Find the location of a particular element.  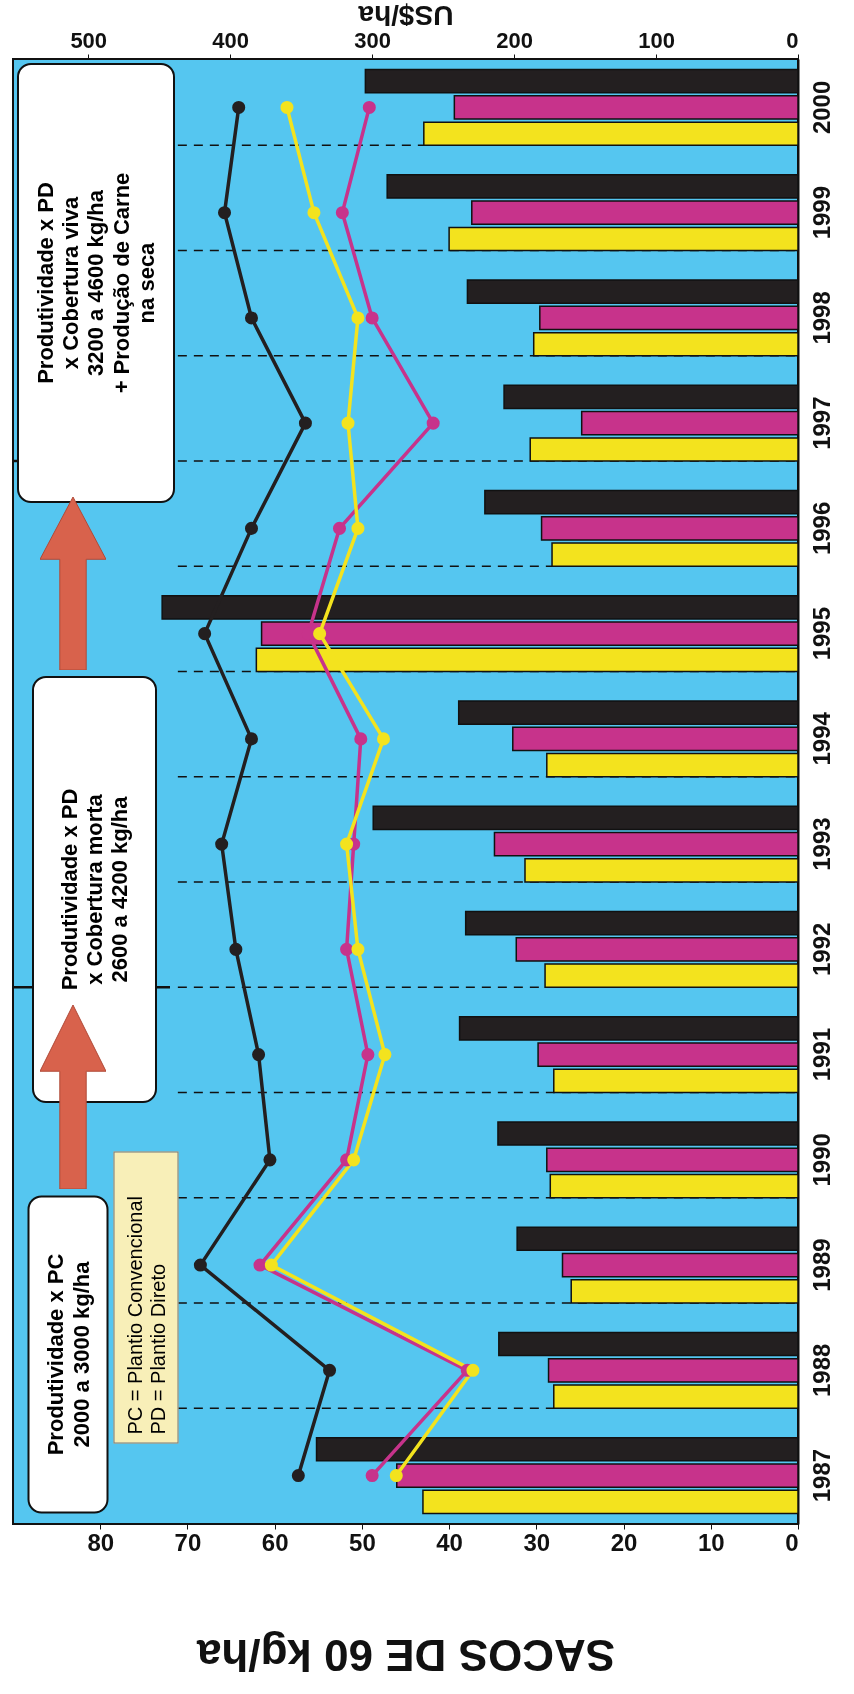

callout-box: Produtividade x PC 2000 a 3000 kg/ha is located at coordinates (67, 1354).